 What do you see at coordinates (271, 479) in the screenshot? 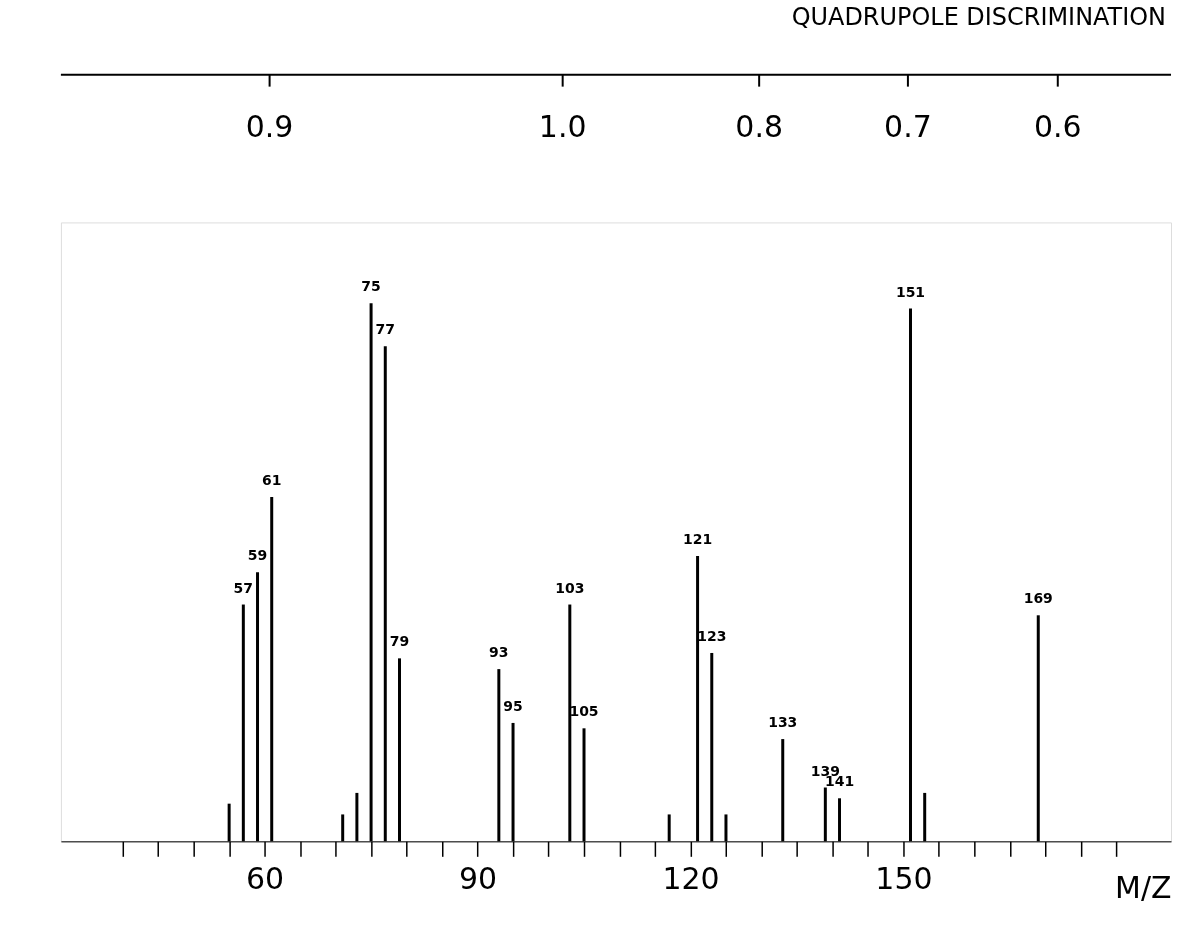
I see `annotation: 61` at bounding box center [271, 479].